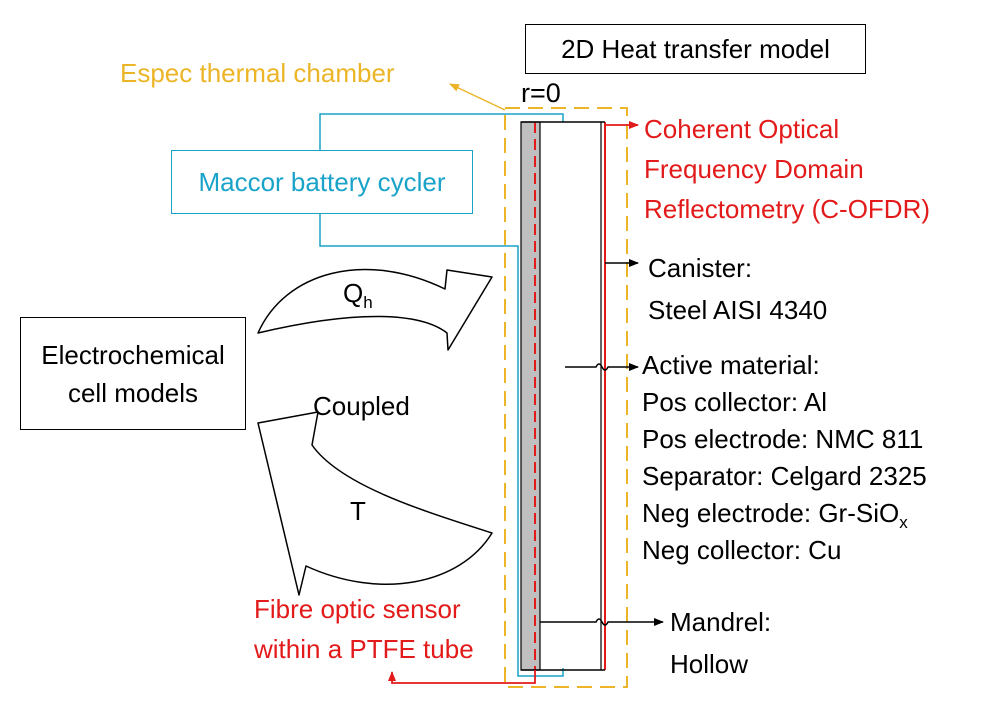 The width and height of the screenshot is (999, 713). What do you see at coordinates (787, 209) in the screenshot?
I see `cofdr-line-3: Reflectometry (C-OFDR)` at bounding box center [787, 209].